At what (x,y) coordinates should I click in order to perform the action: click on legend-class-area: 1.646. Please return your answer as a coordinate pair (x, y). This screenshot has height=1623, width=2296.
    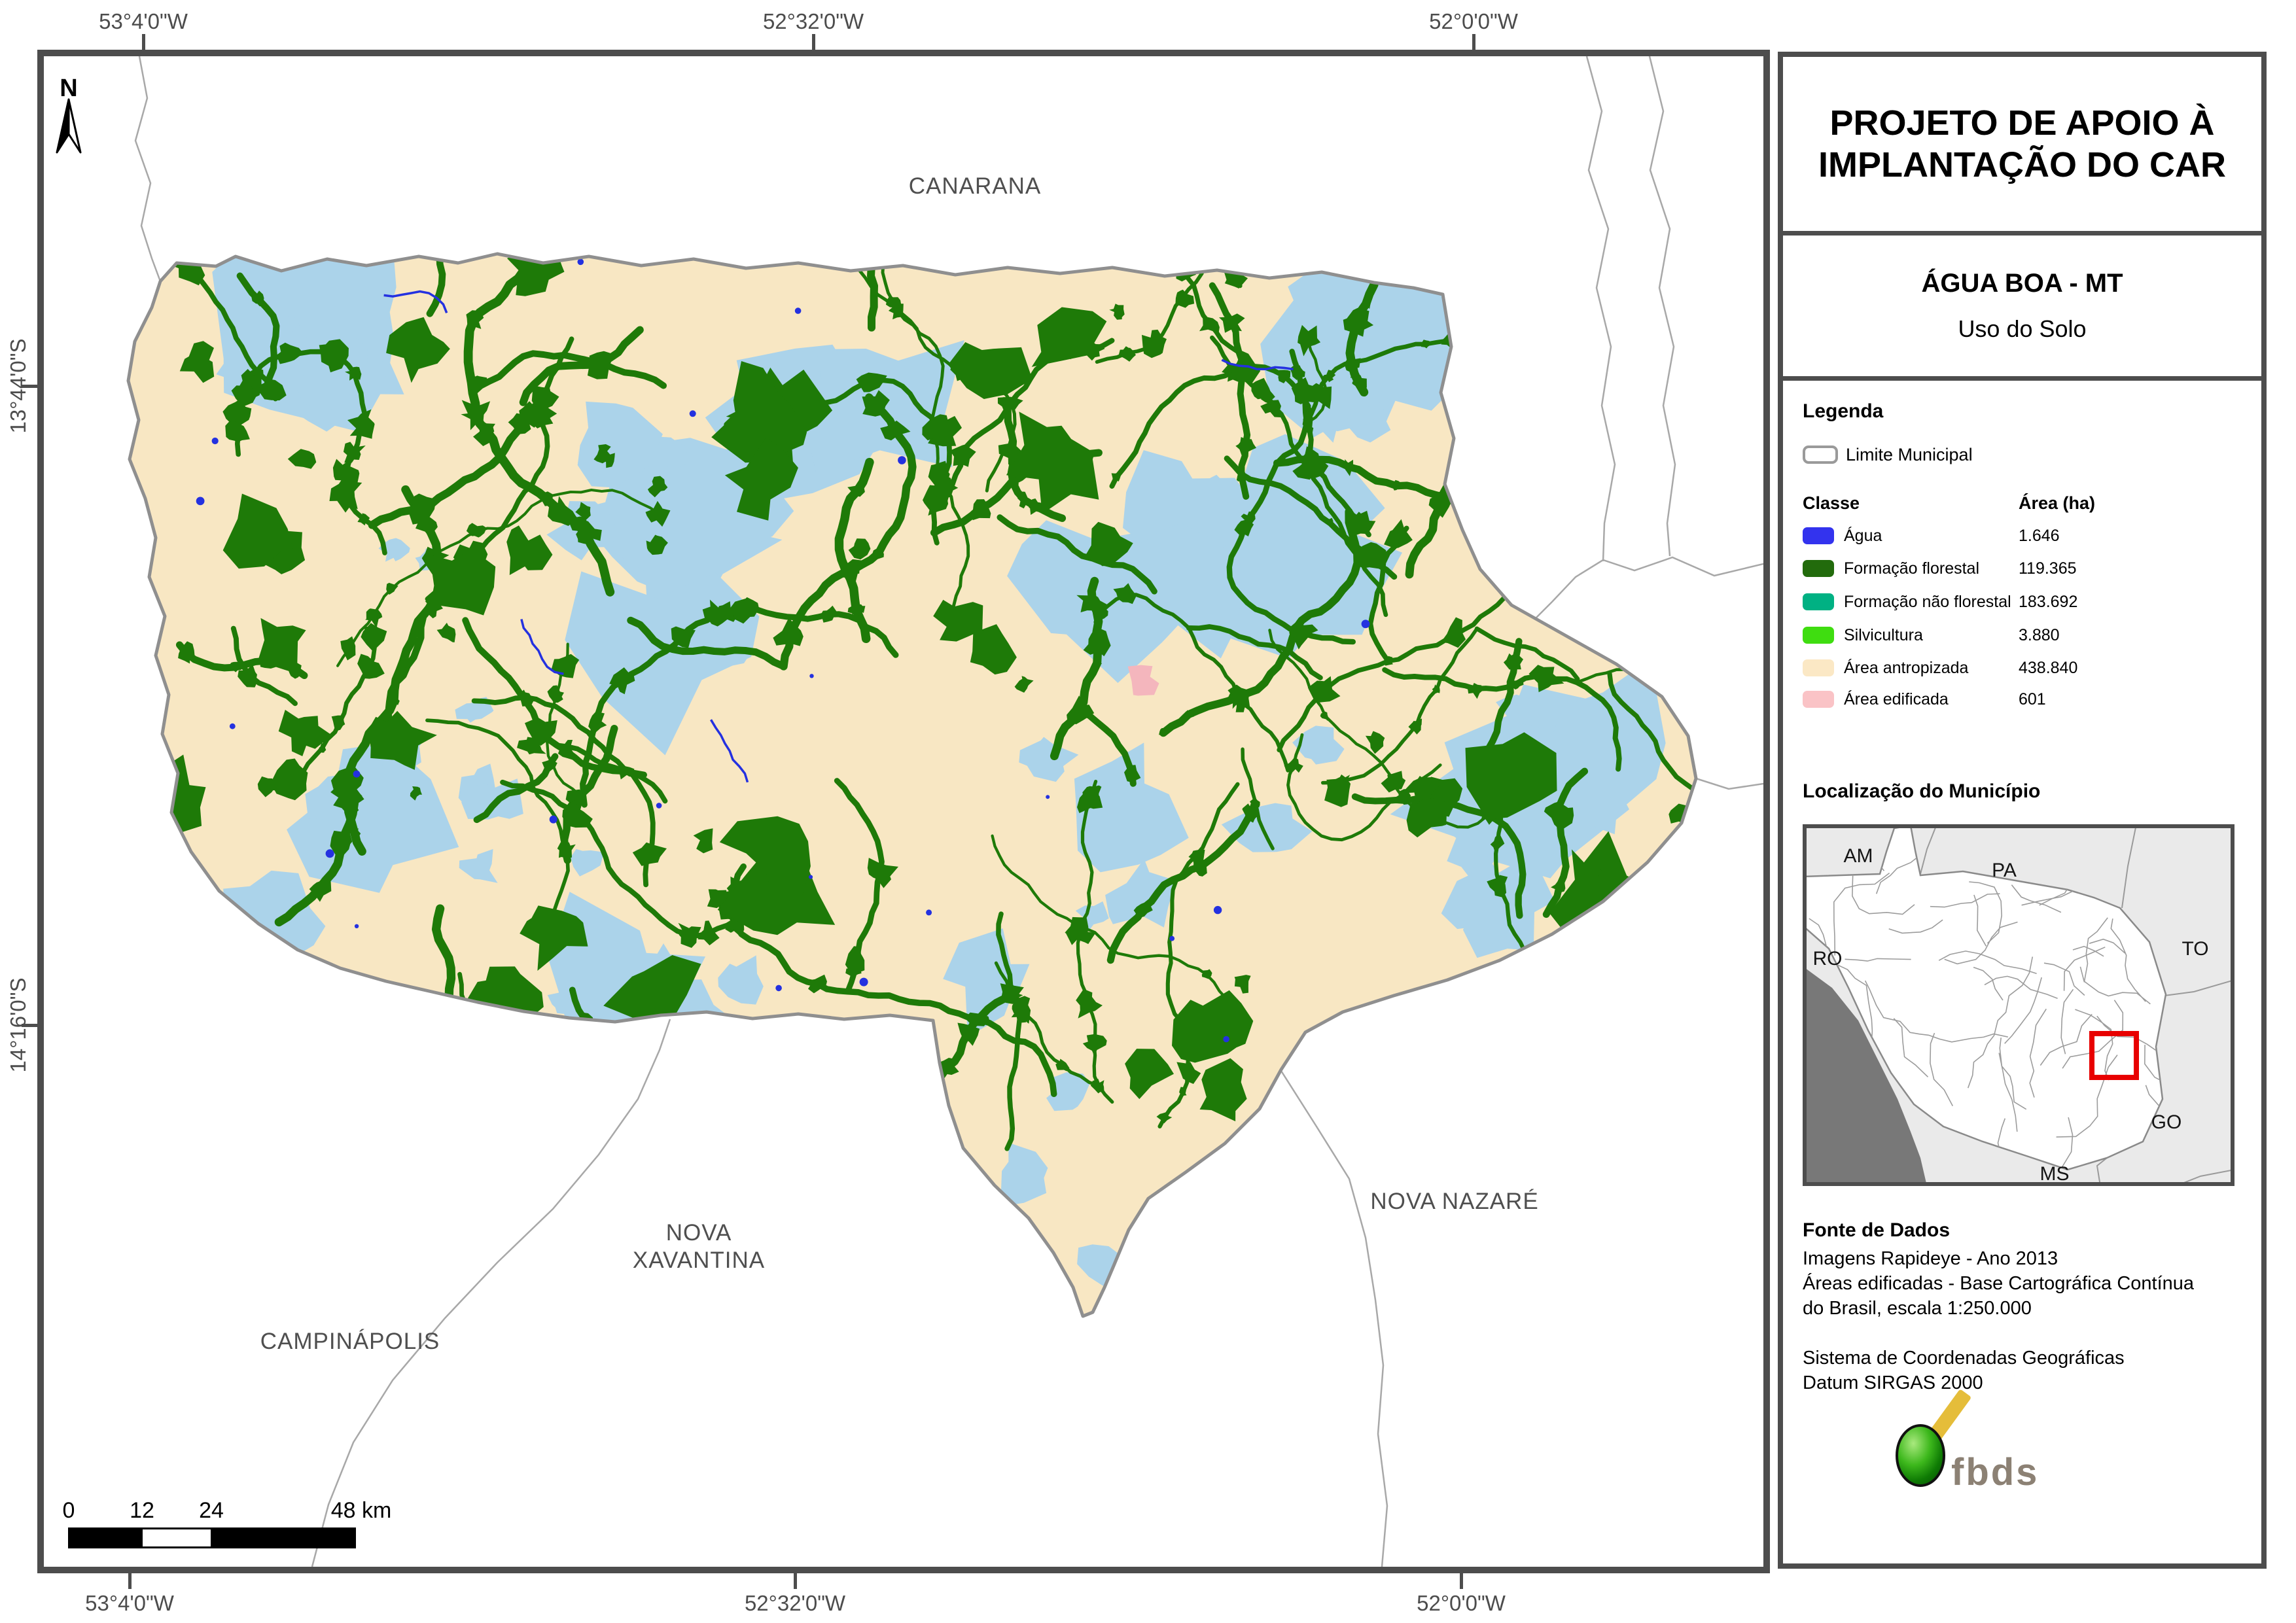
    Looking at the image, I should click on (2039, 535).